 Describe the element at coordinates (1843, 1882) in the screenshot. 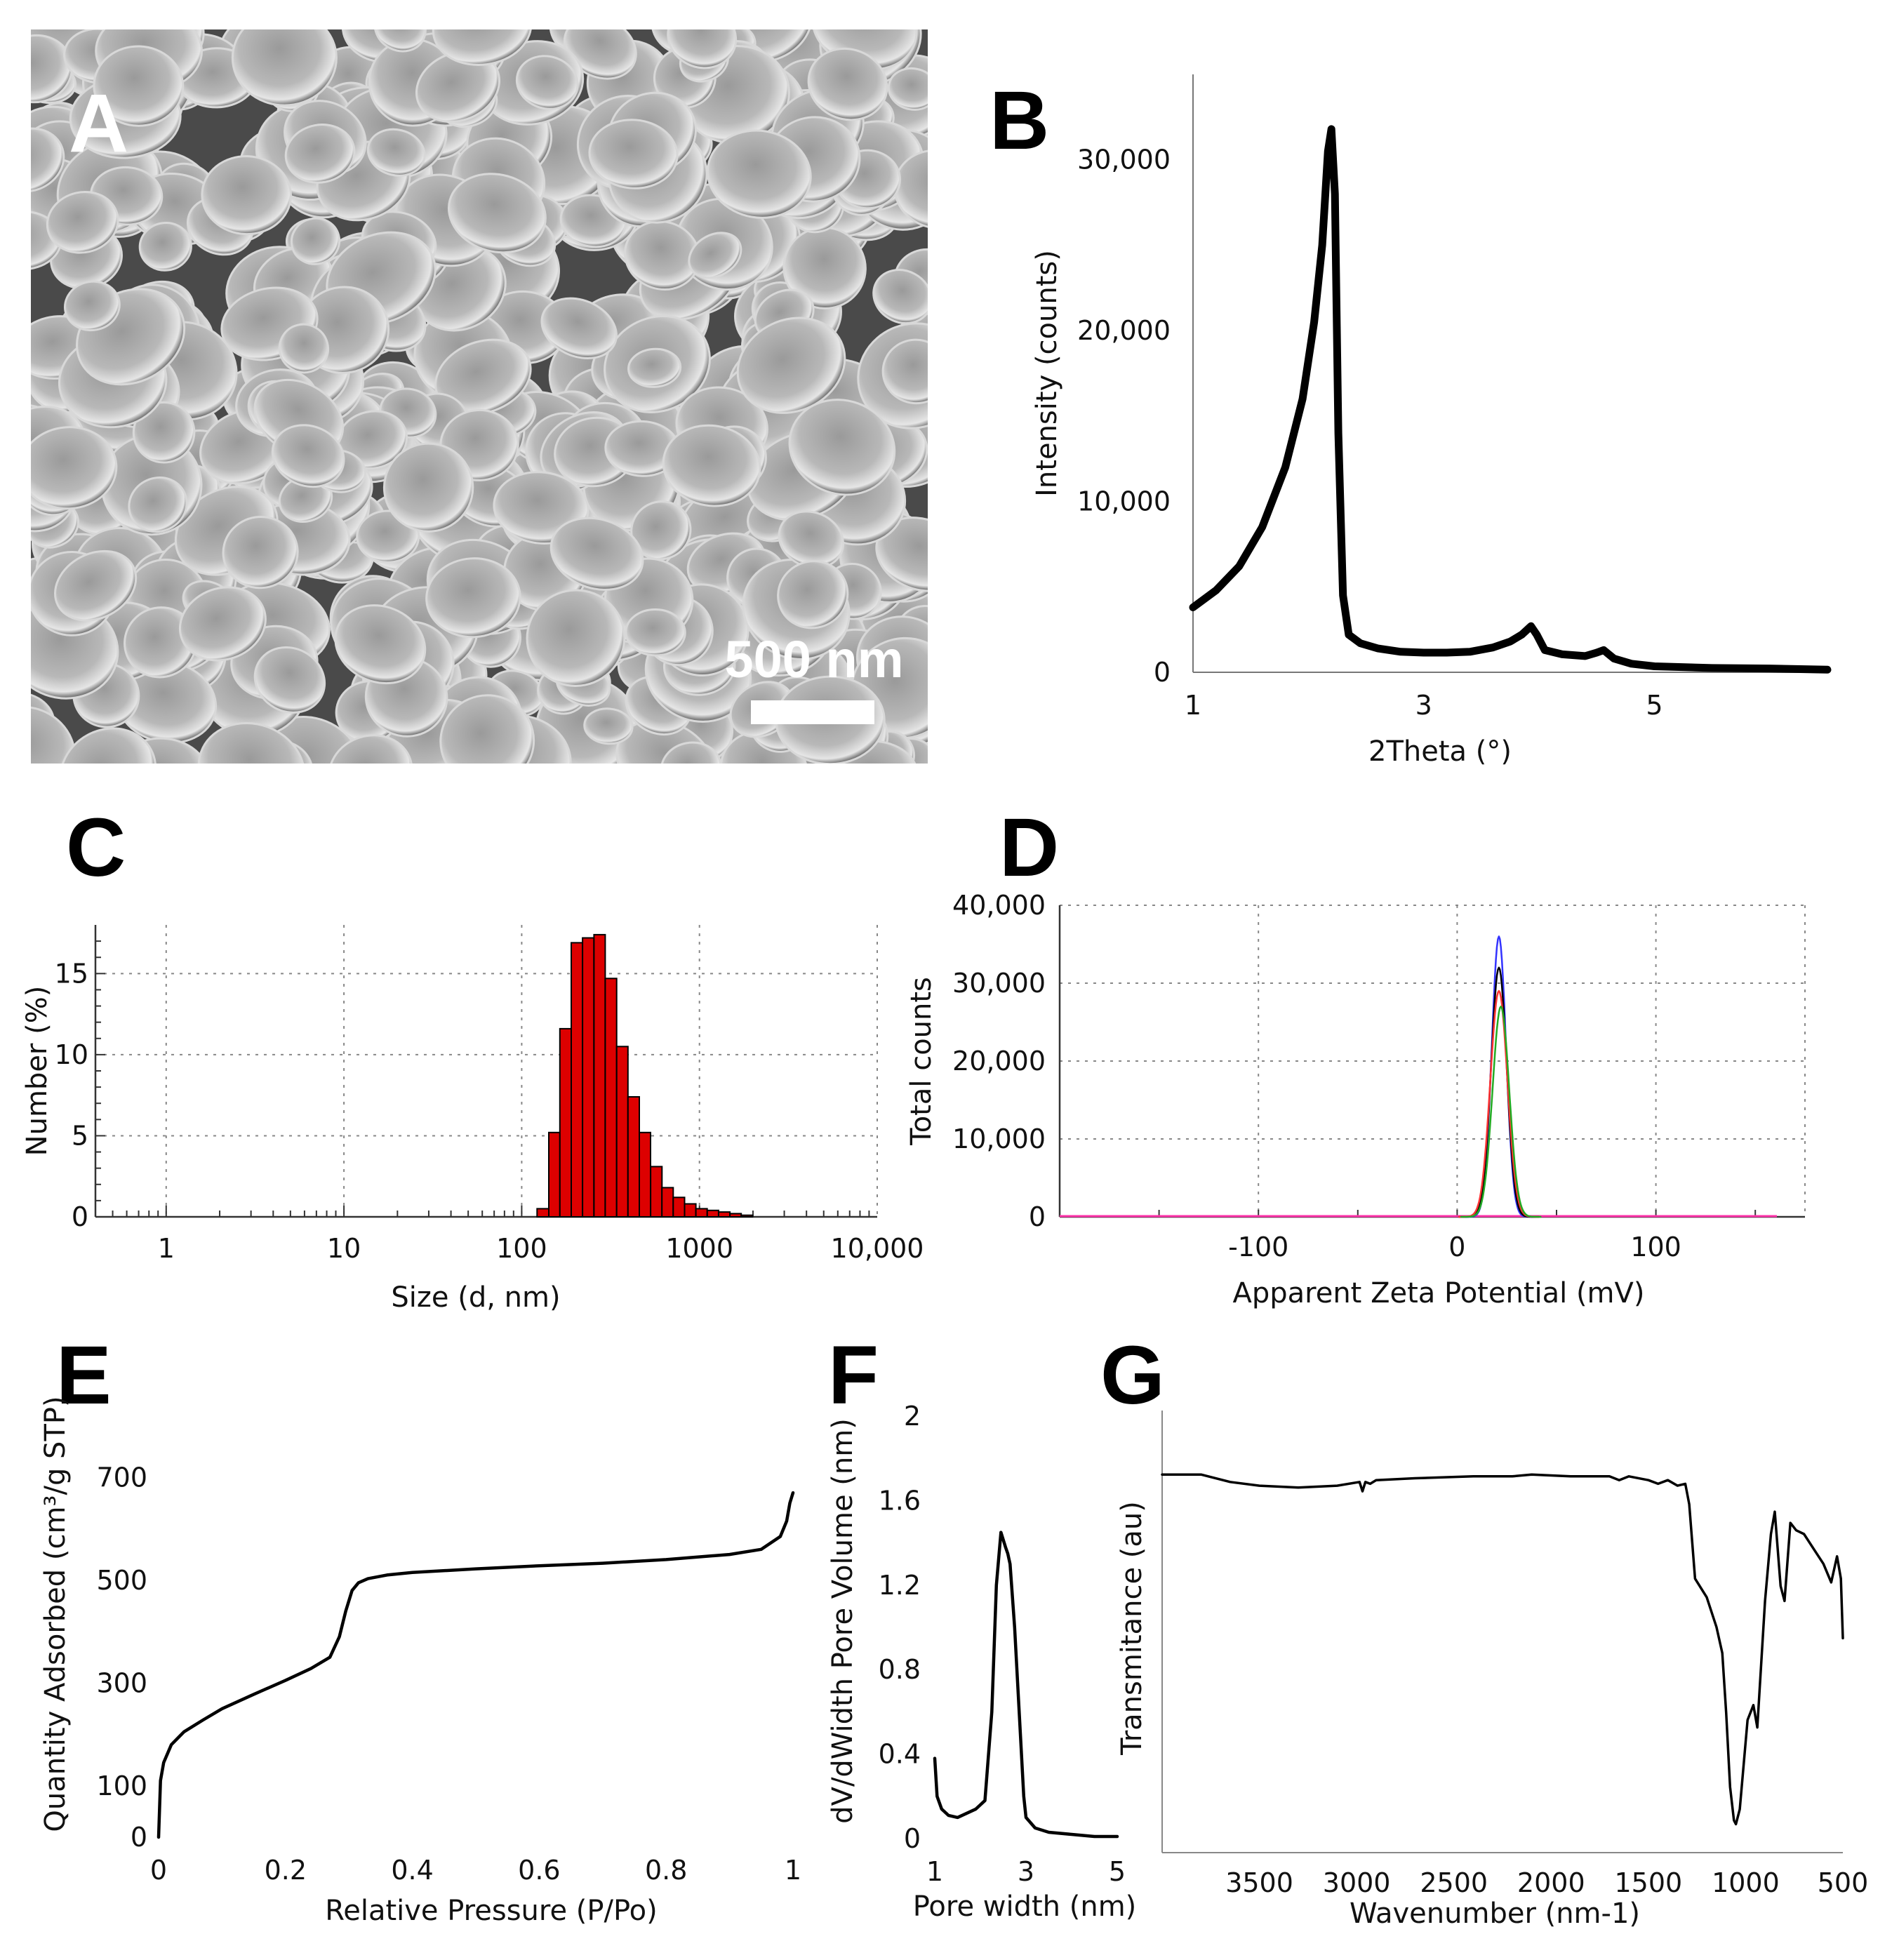

I see `g-x-tick-label: 500` at that location.